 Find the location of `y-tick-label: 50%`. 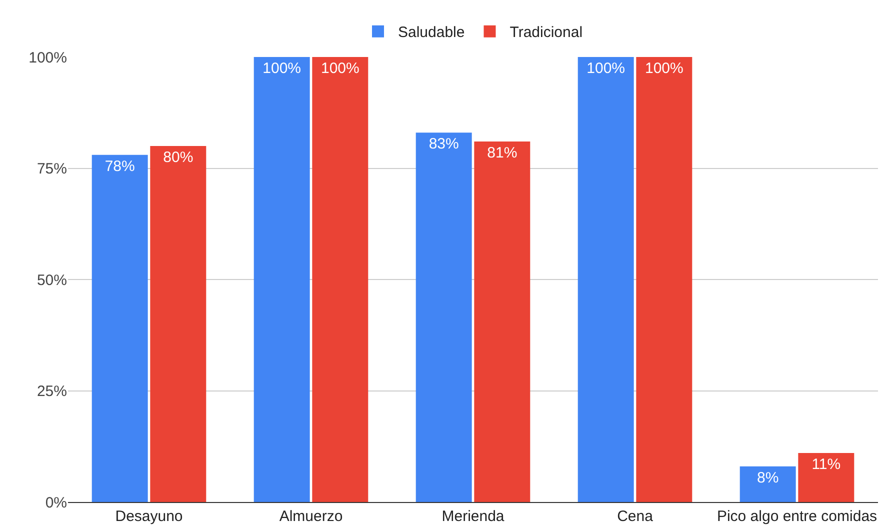

y-tick-label: 50% is located at coordinates (51, 280).